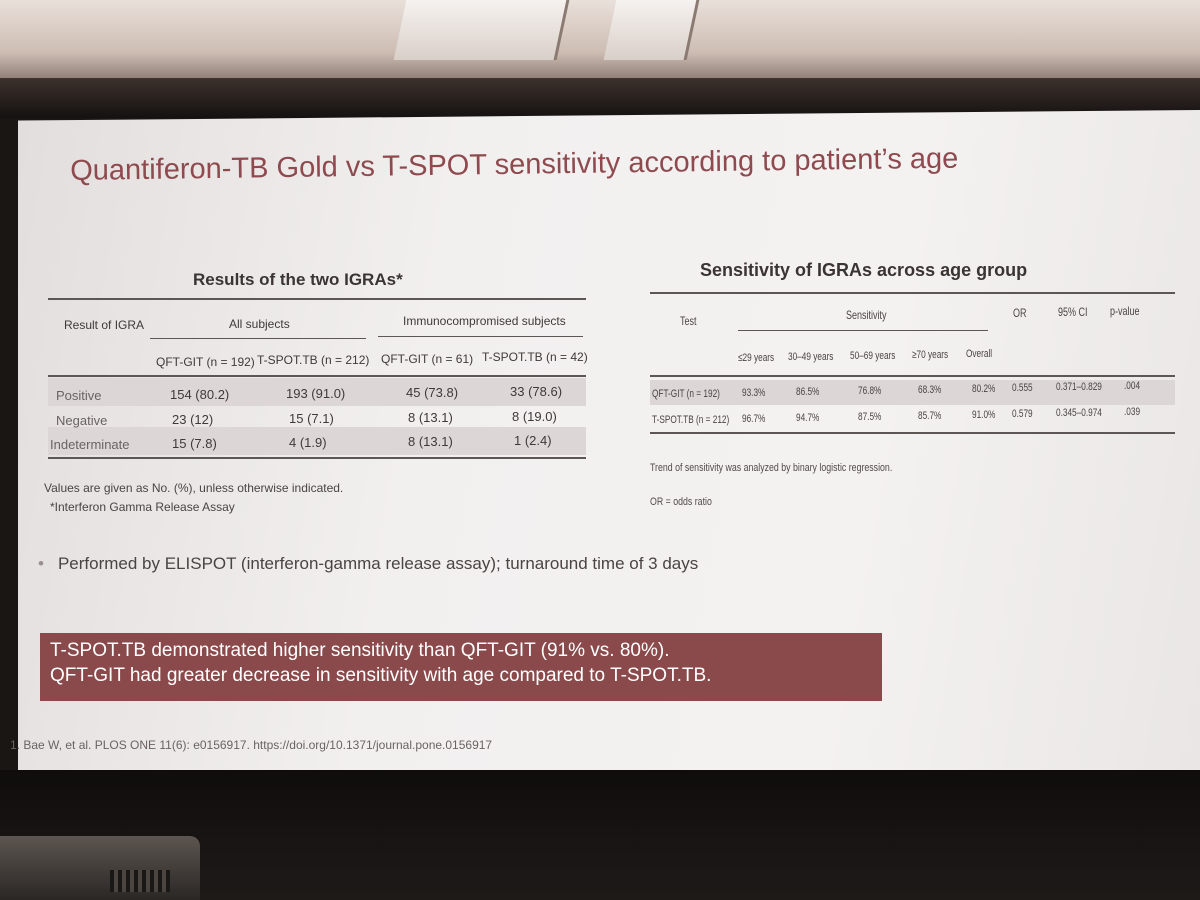 This screenshot has width=1200, height=900. I want to click on subheader-tspot-all: T-SPOT.TB (n = 212), so click(313, 360).